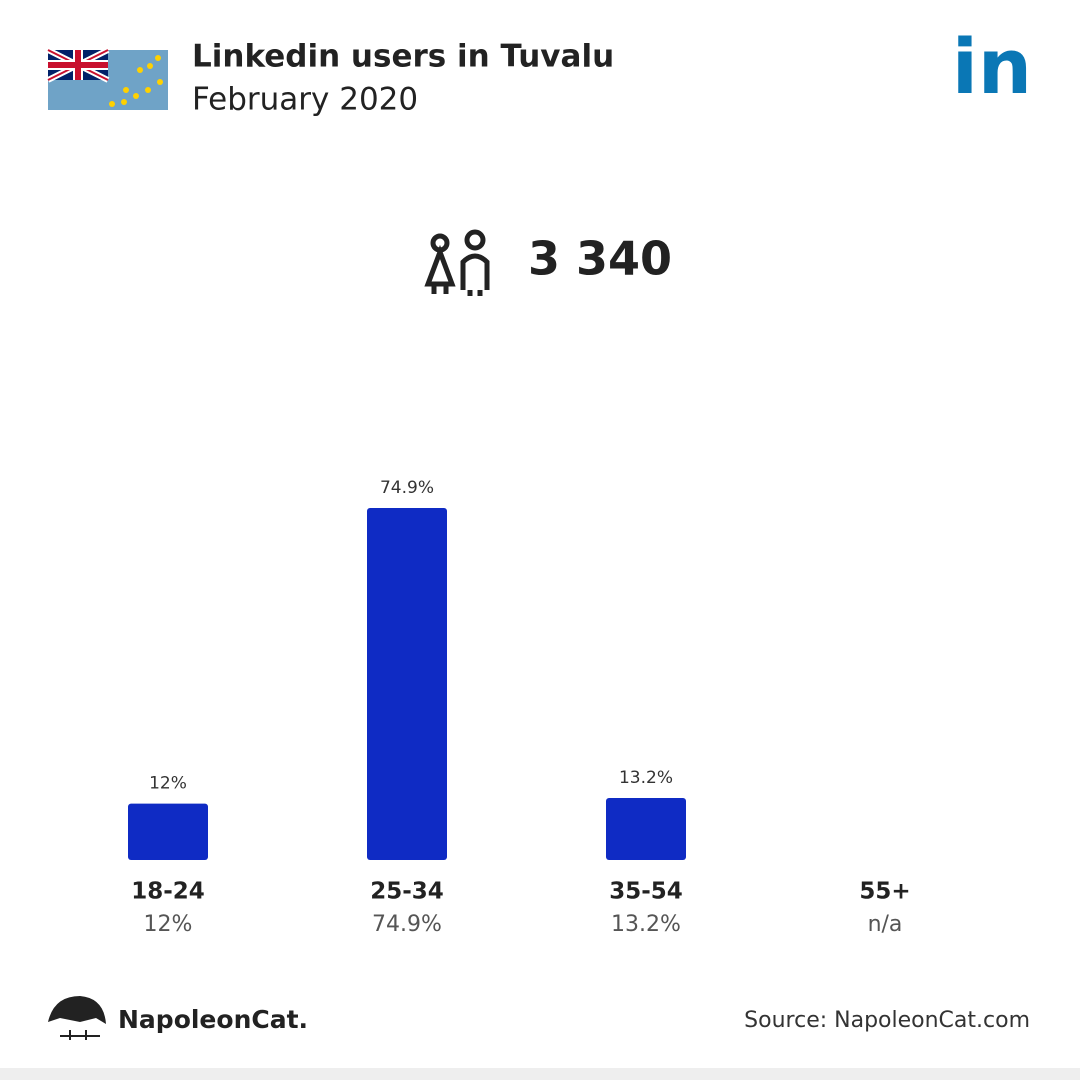  I want to click on category-label: 55+, so click(884, 892).